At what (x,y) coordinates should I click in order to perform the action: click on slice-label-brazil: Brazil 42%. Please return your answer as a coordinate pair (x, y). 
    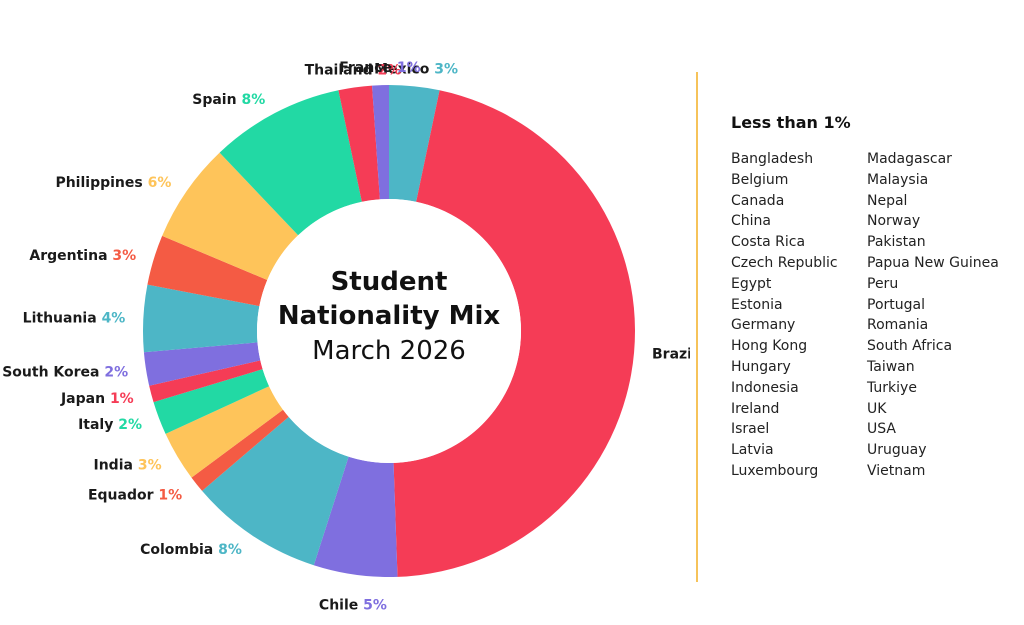
    Looking at the image, I should click on (671, 355).